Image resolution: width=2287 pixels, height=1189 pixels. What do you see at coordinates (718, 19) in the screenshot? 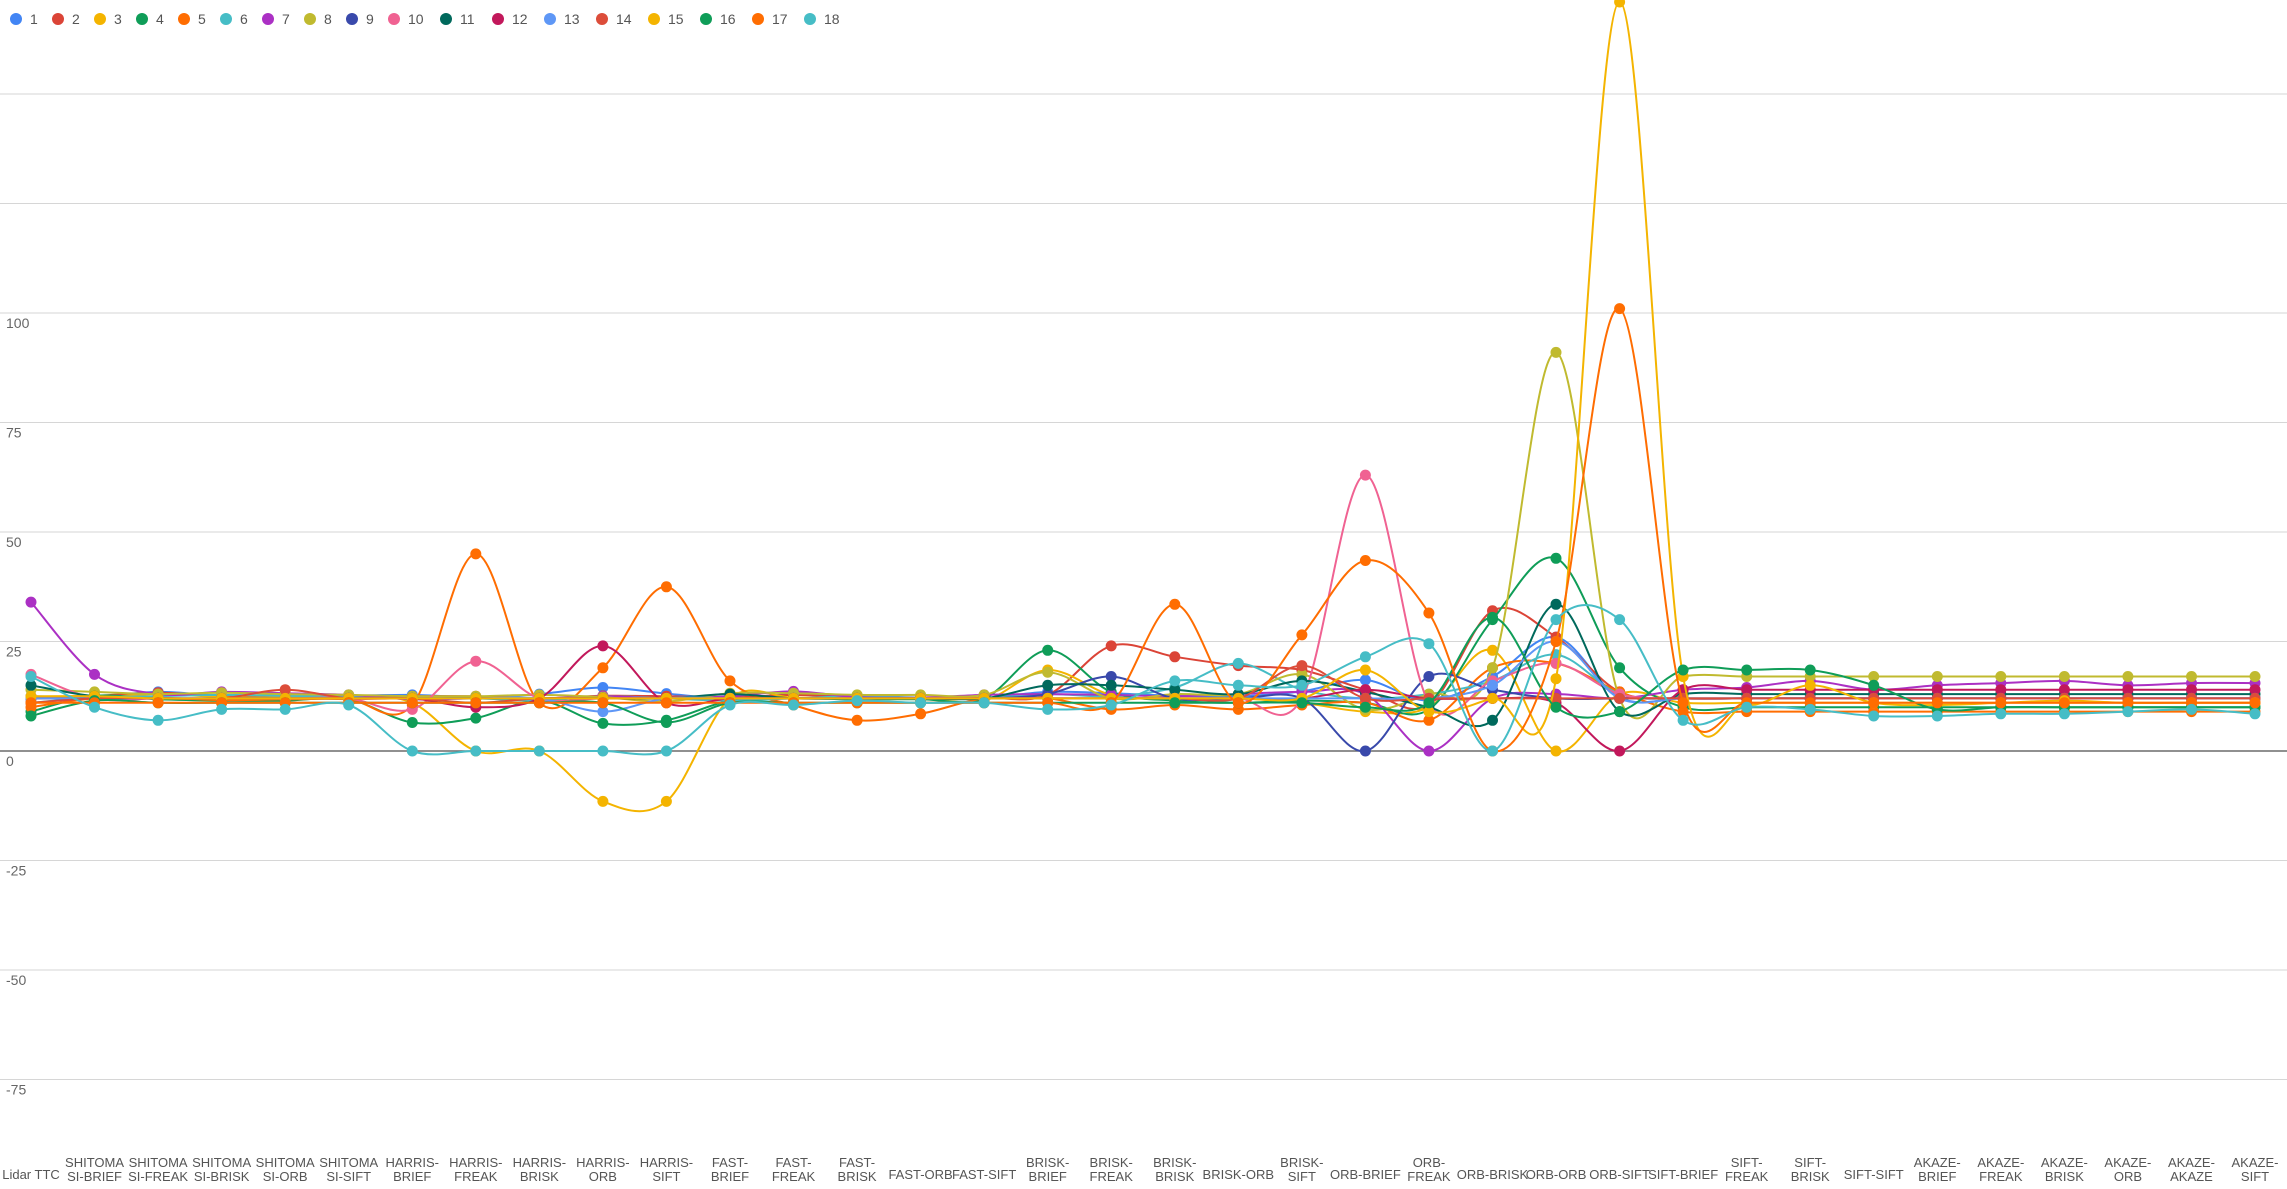
I see `legend-item-16: 16` at bounding box center [718, 19].